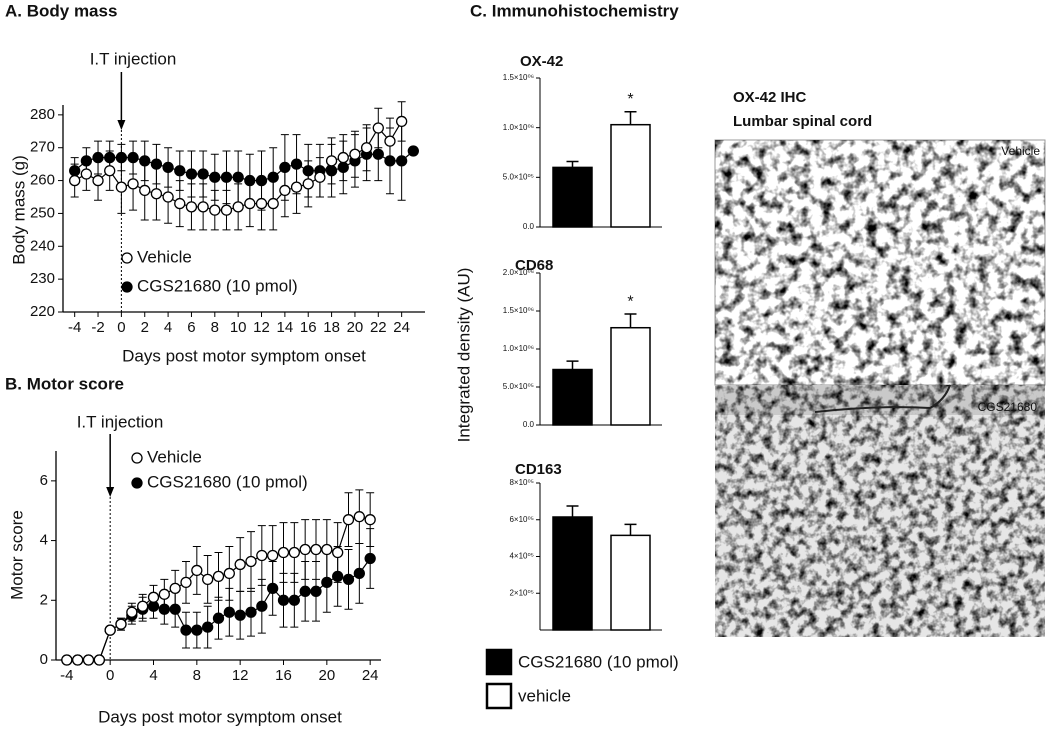  I want to click on x-tick-label: -4, so click(74, 327).